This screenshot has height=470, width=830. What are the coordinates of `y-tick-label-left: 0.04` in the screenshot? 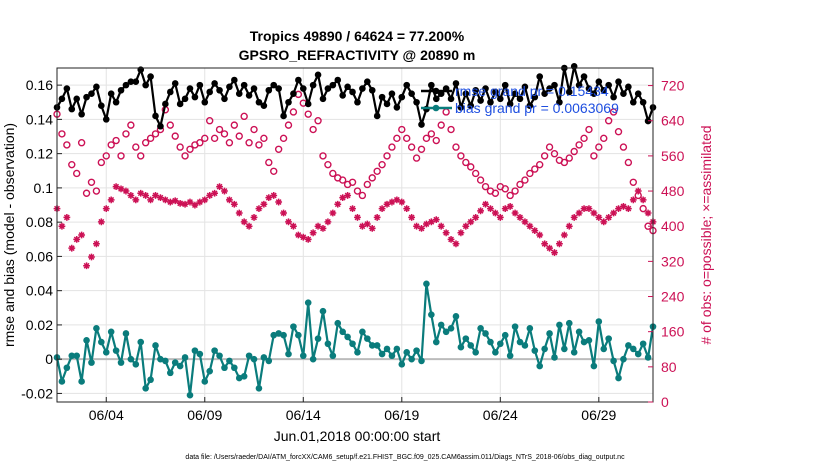 It's located at (39, 291).